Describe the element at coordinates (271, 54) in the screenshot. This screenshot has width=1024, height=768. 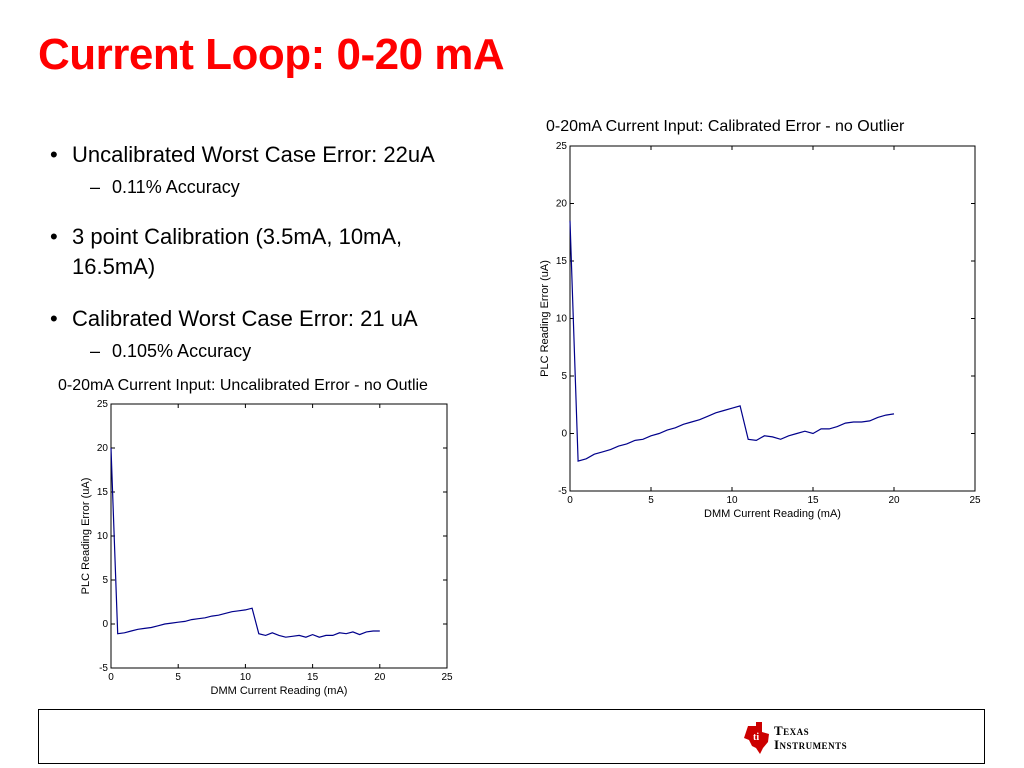
I see `slide-title: Current Loop: 0-20 mA` at that location.